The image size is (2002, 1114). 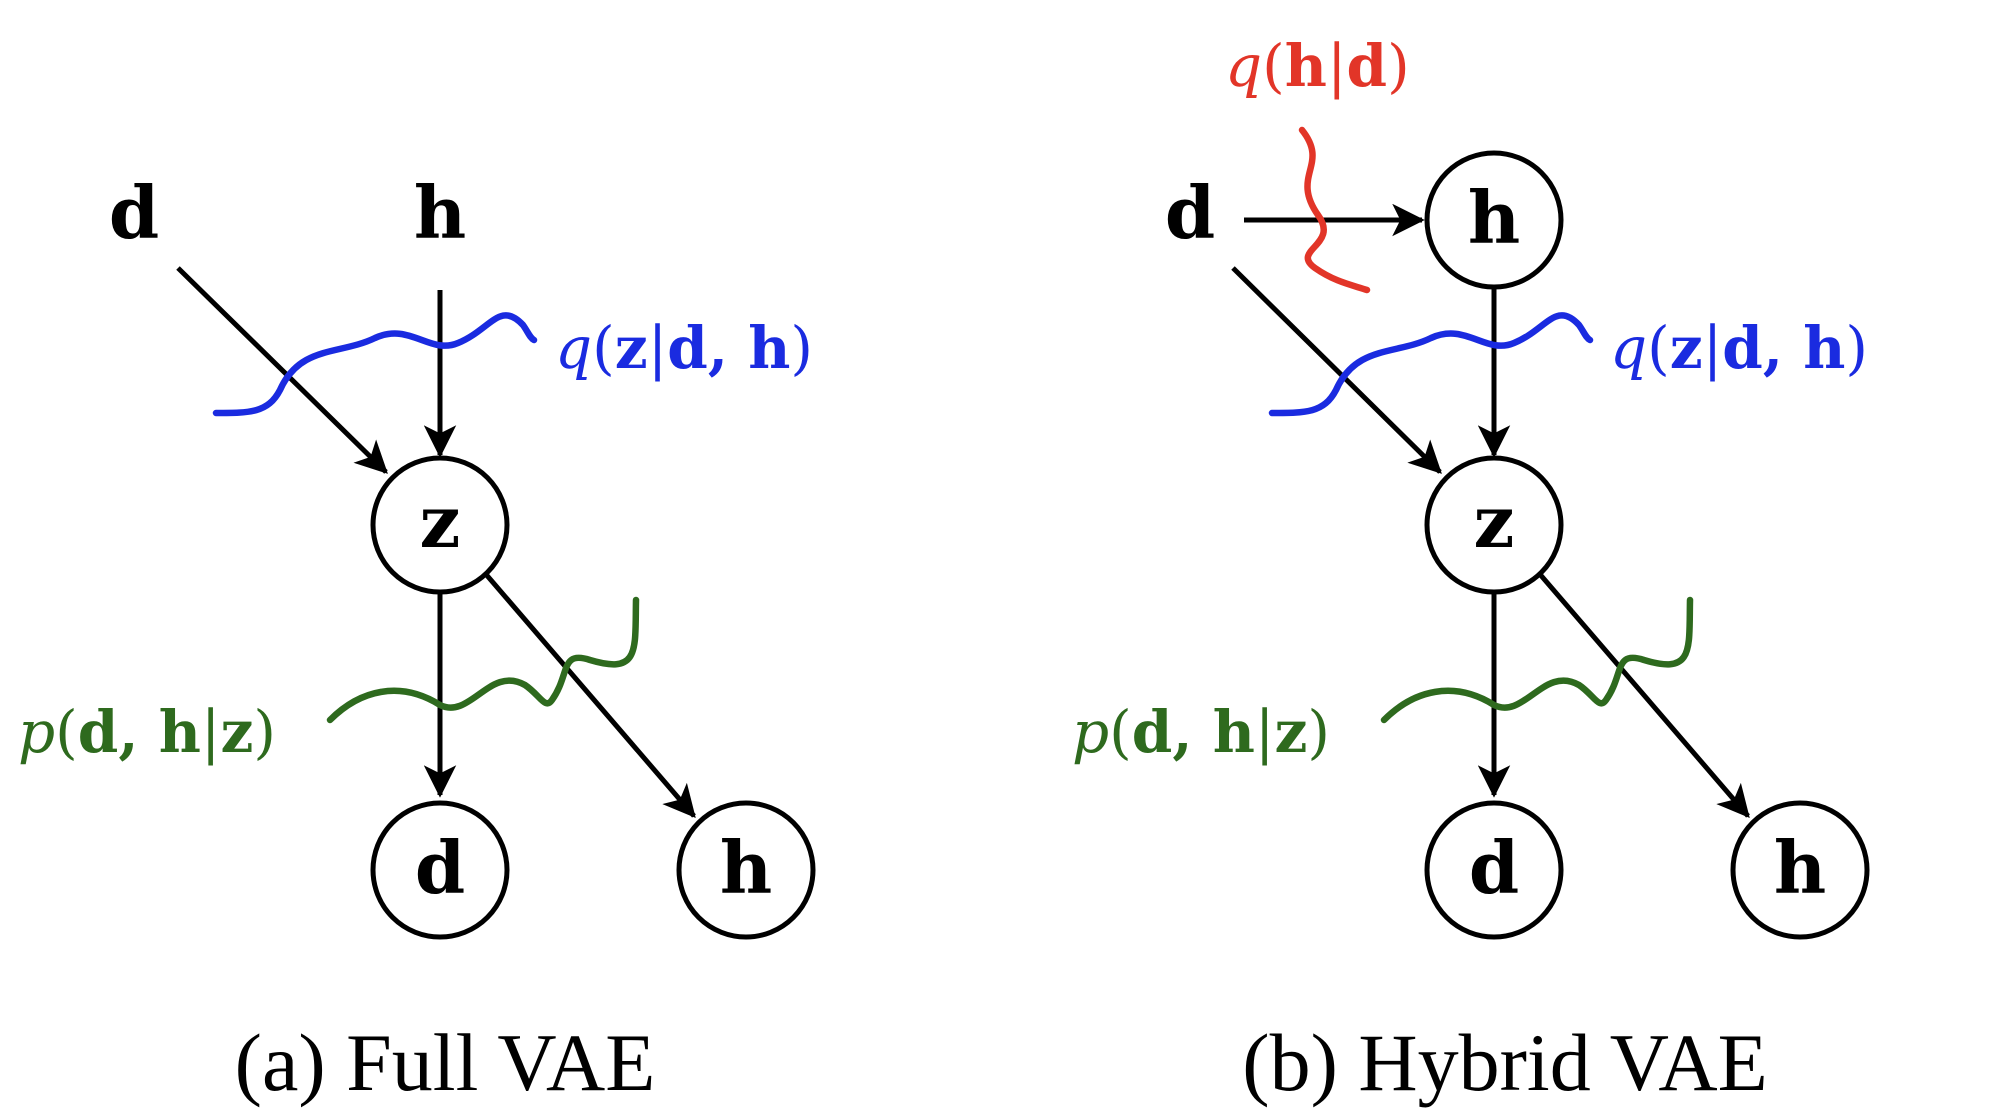 I want to click on node-h-latent-label: h, so click(x=1494, y=217).